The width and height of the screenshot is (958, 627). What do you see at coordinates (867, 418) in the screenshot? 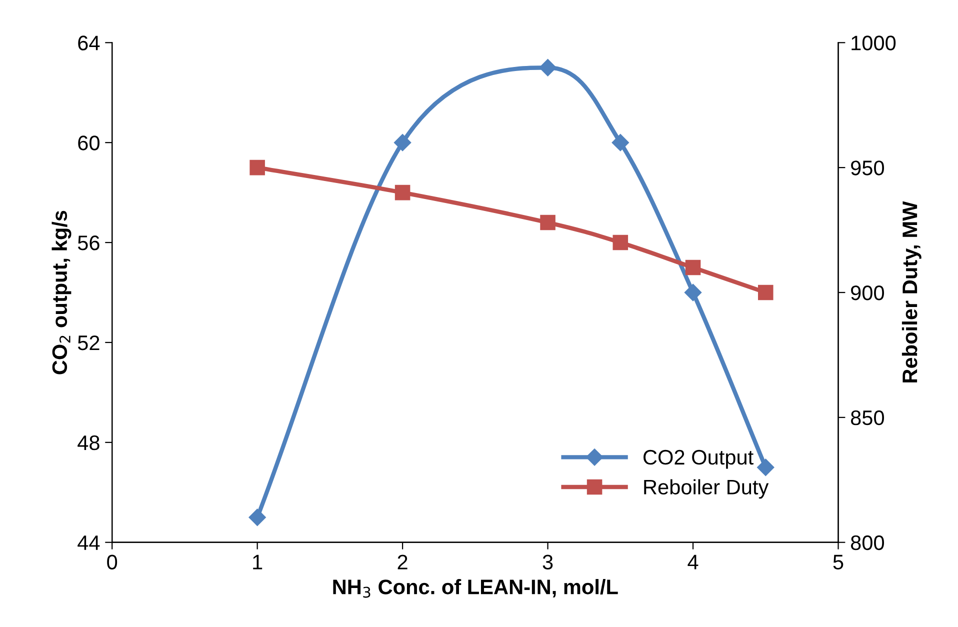
I see `y2-tick-label: 850` at bounding box center [867, 418].